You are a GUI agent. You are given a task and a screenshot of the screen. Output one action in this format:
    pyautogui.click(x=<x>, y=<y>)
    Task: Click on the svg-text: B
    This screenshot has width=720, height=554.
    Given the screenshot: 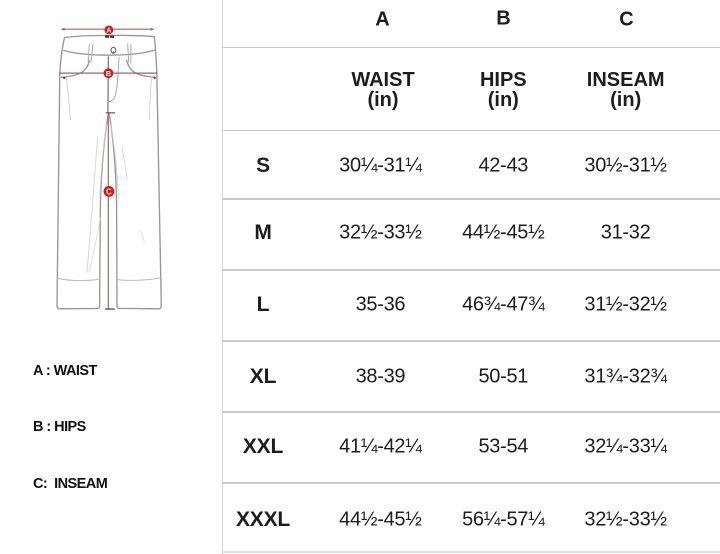 What is the action you would take?
    pyautogui.click(x=109, y=73)
    